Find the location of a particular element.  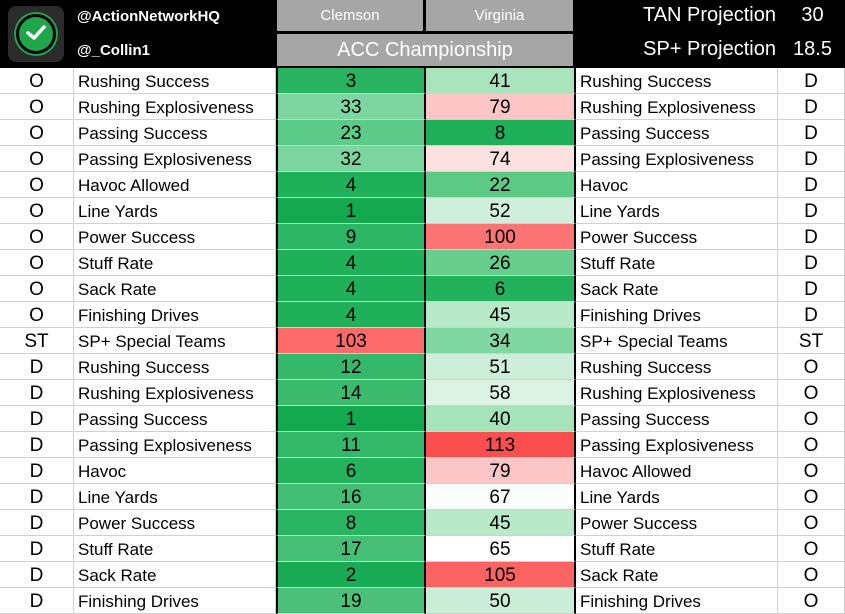

team-a-rank: 2 is located at coordinates (351, 575).